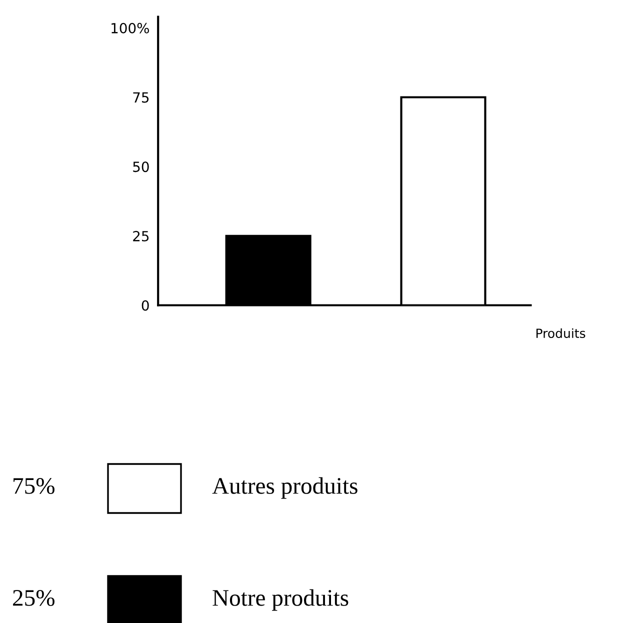 The image size is (620, 623). Describe the element at coordinates (145, 305) in the screenshot. I see `y-tick-label: 0` at that location.